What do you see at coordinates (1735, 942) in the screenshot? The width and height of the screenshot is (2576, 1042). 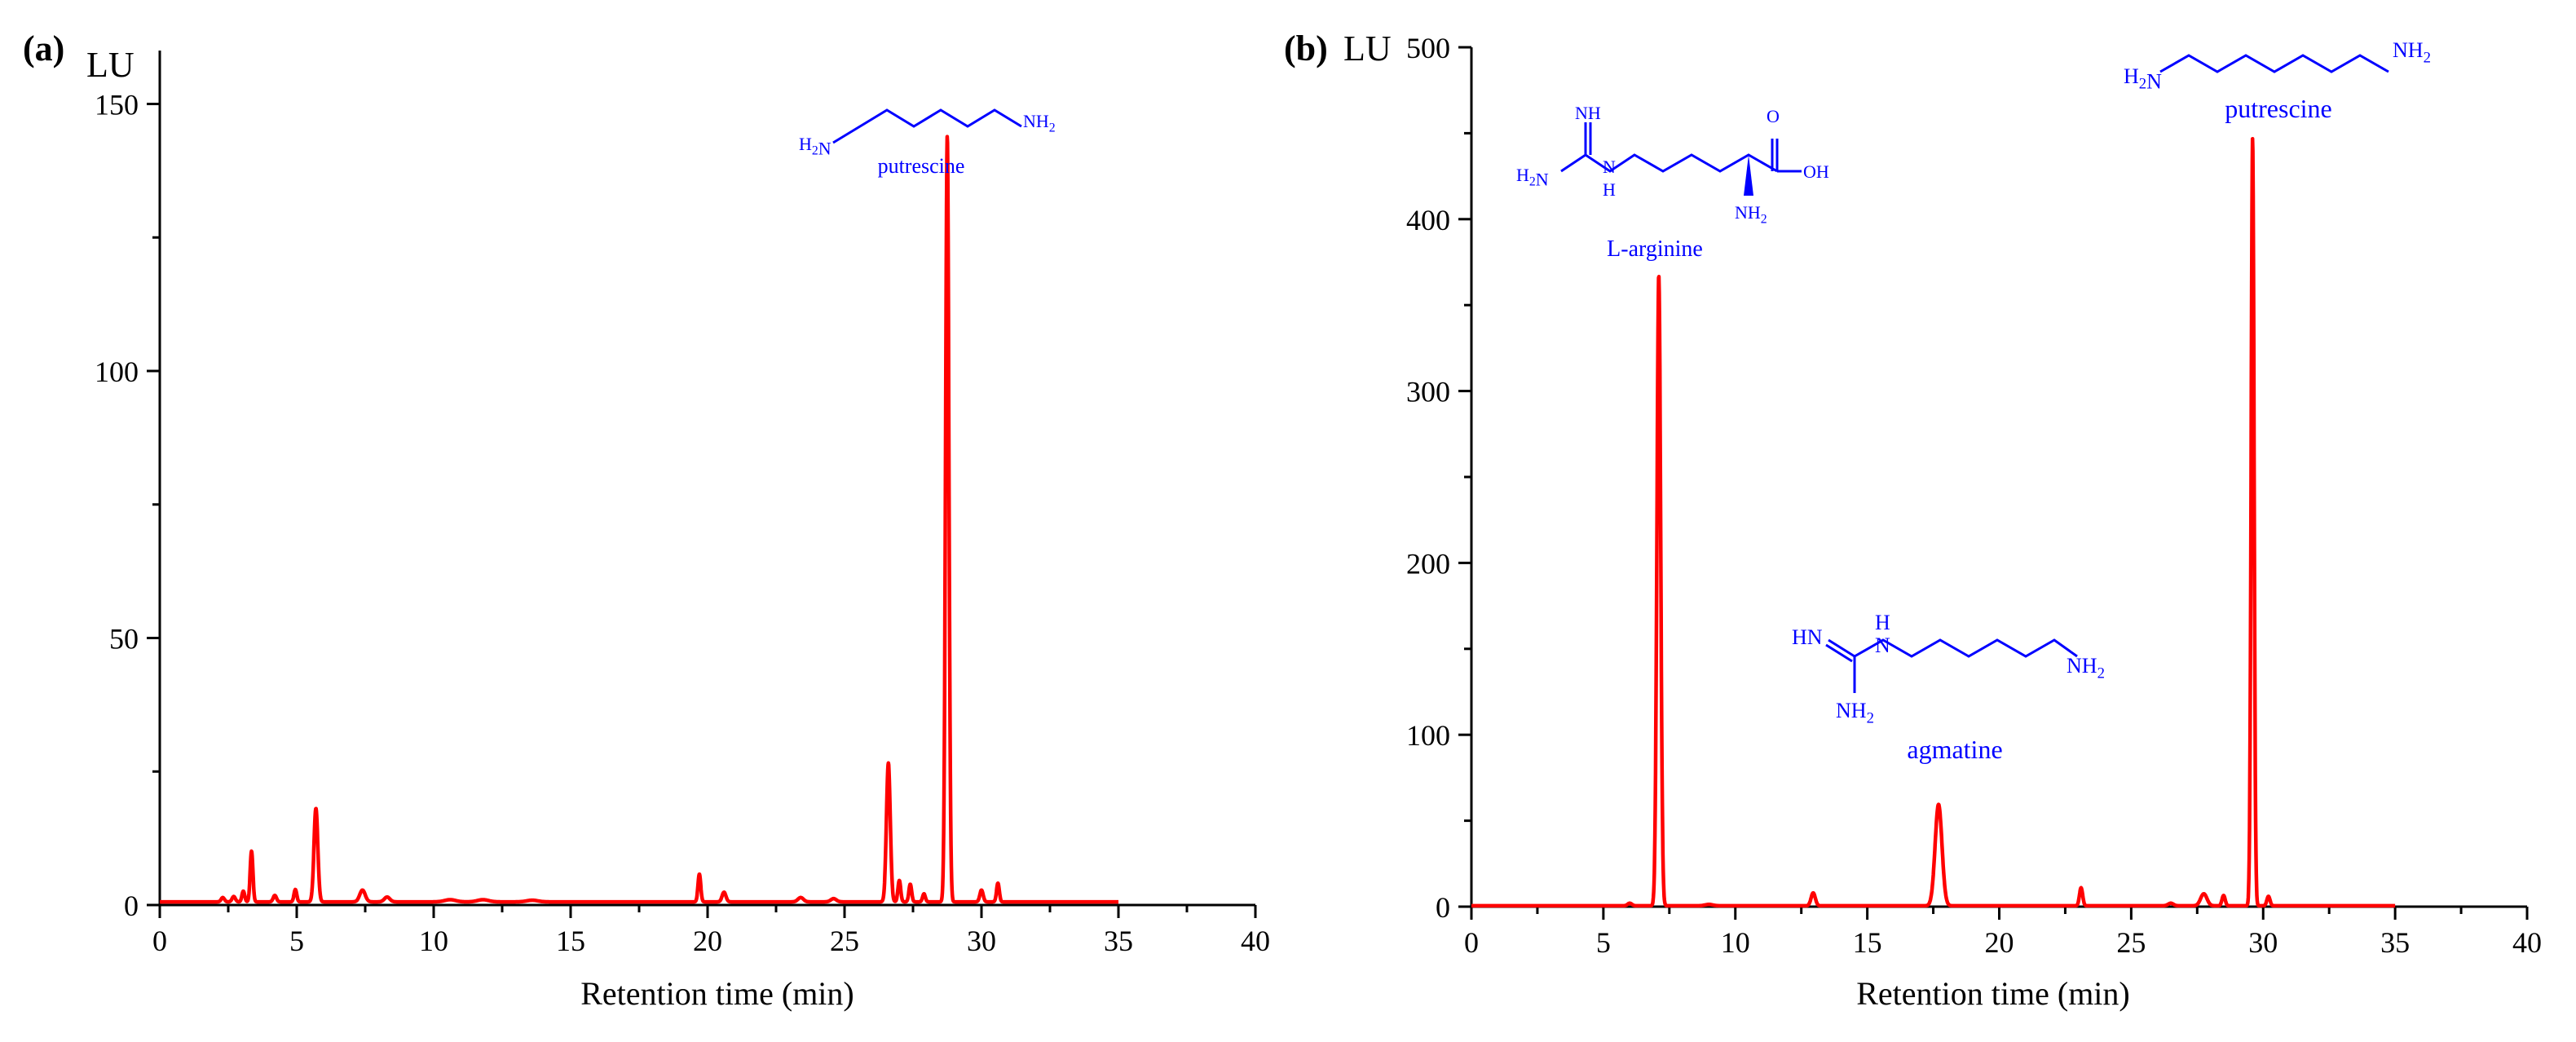 I see `panel-b-x-tick-label: 10` at bounding box center [1735, 942].